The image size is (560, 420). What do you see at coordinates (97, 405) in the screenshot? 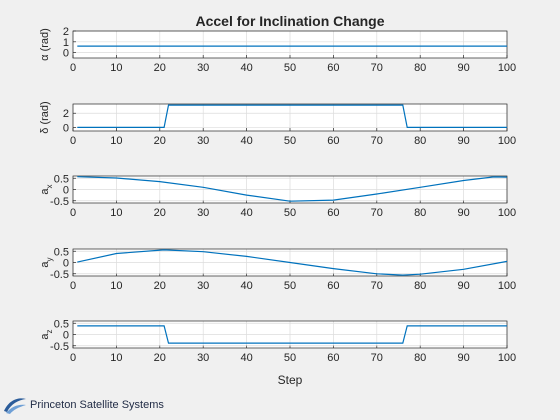
I see `company-name: Princeton Satellite Systems` at bounding box center [97, 405].